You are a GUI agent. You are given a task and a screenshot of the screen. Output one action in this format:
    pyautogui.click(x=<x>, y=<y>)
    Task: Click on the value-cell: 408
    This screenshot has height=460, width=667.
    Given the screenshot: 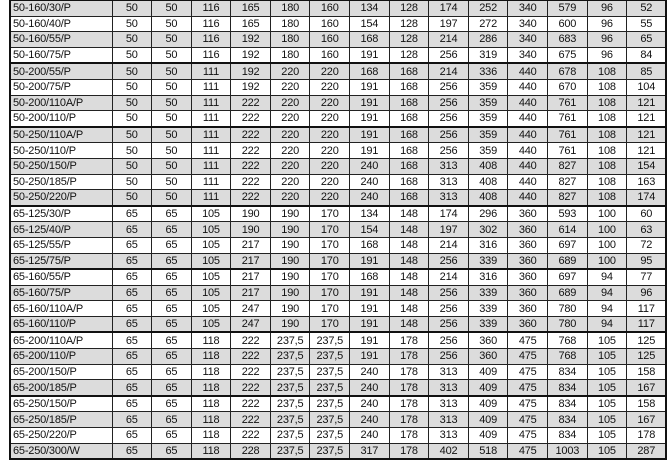 What is the action you would take?
    pyautogui.click(x=488, y=166)
    